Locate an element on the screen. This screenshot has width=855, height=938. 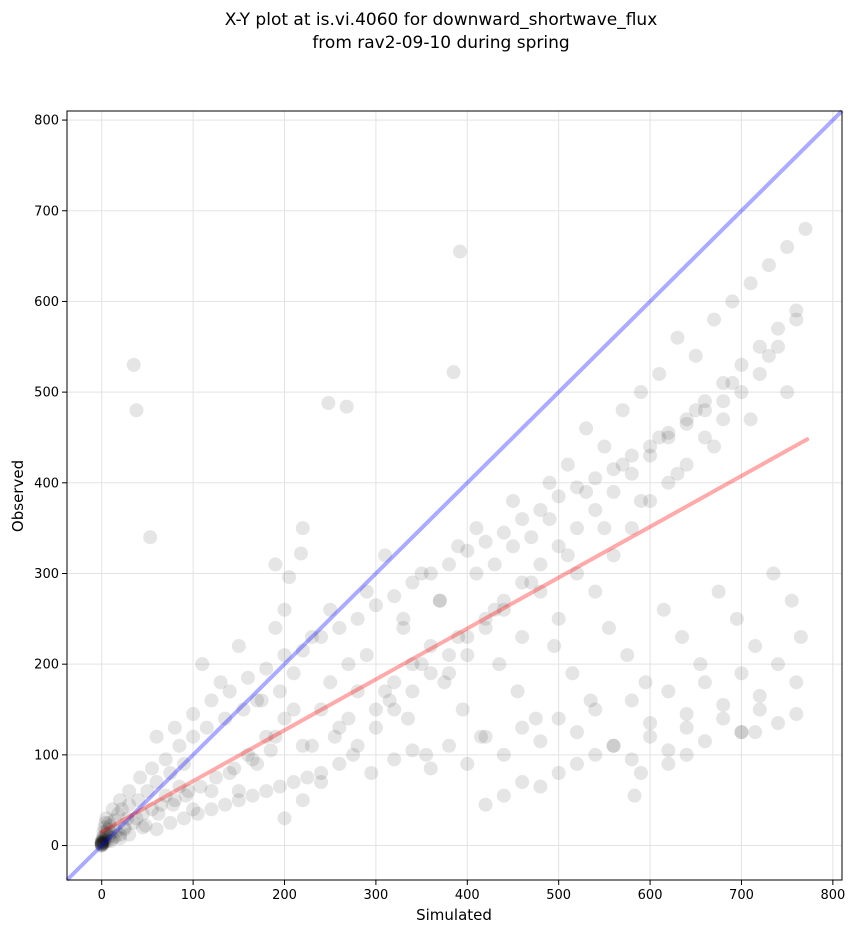
y-tick-label: 200 is located at coordinates (46, 665).